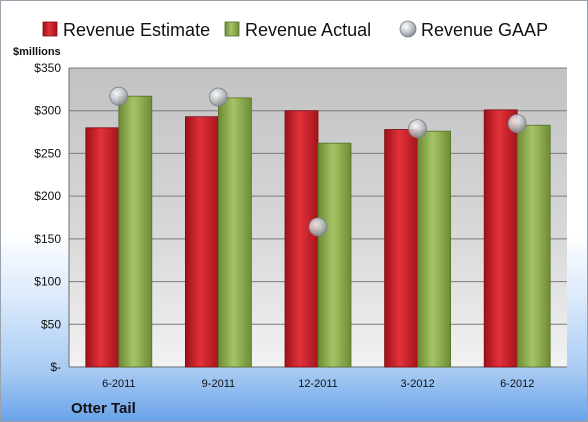 The width and height of the screenshot is (588, 422). Describe the element at coordinates (47, 239) in the screenshot. I see `y-tick-label: $150` at that location.